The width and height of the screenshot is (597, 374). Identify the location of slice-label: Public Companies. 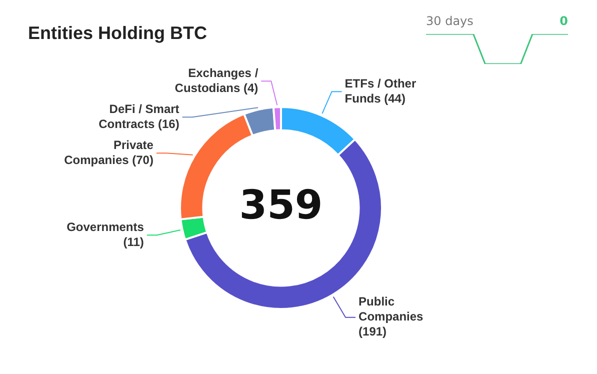
(391, 309).